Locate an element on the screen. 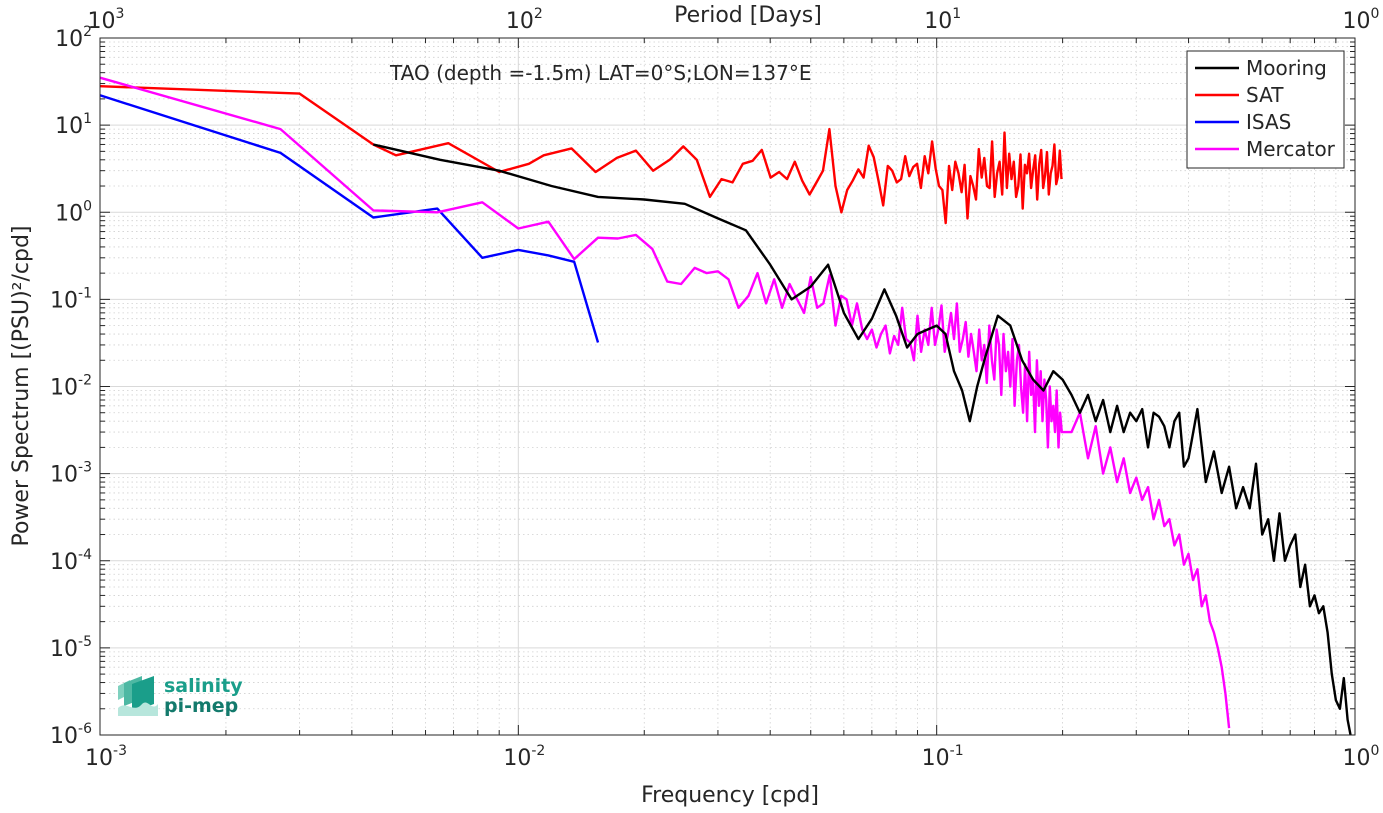 Image resolution: width=1383 pixels, height=813 pixels. y-tick-label-exponent: 2 is located at coordinates (87, 32).